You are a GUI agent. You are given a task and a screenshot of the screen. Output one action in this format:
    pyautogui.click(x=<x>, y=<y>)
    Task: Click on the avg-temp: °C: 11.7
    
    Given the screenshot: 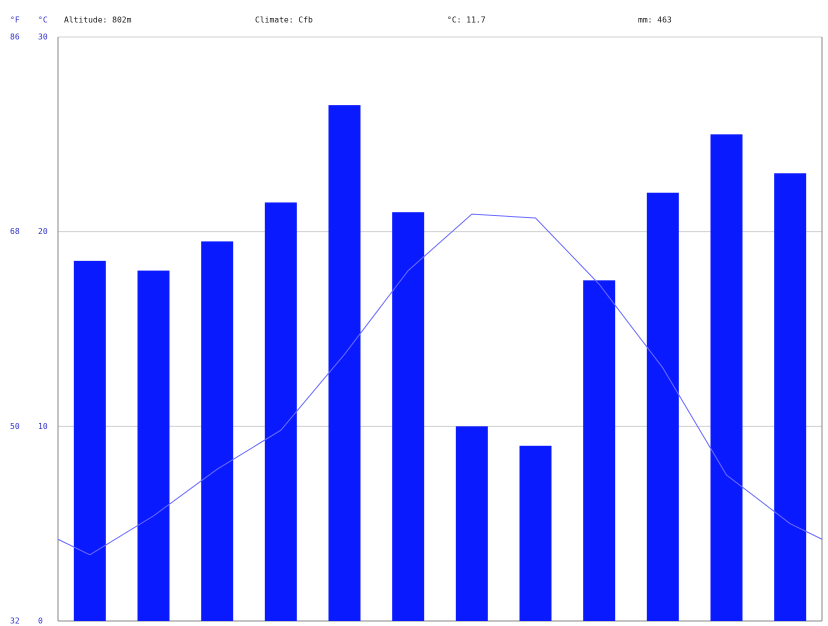 What is the action you would take?
    pyautogui.click(x=466, y=20)
    